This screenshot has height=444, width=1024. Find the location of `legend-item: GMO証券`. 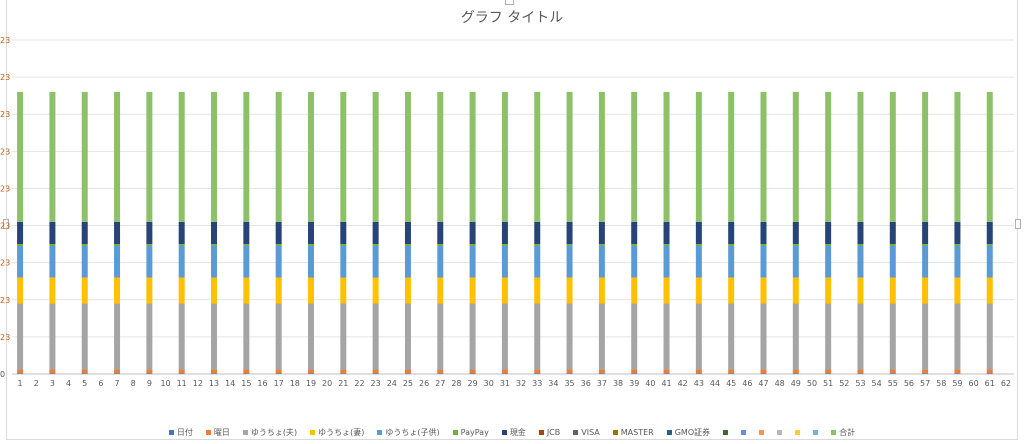

legend-item: GMO証券 is located at coordinates (688, 432).